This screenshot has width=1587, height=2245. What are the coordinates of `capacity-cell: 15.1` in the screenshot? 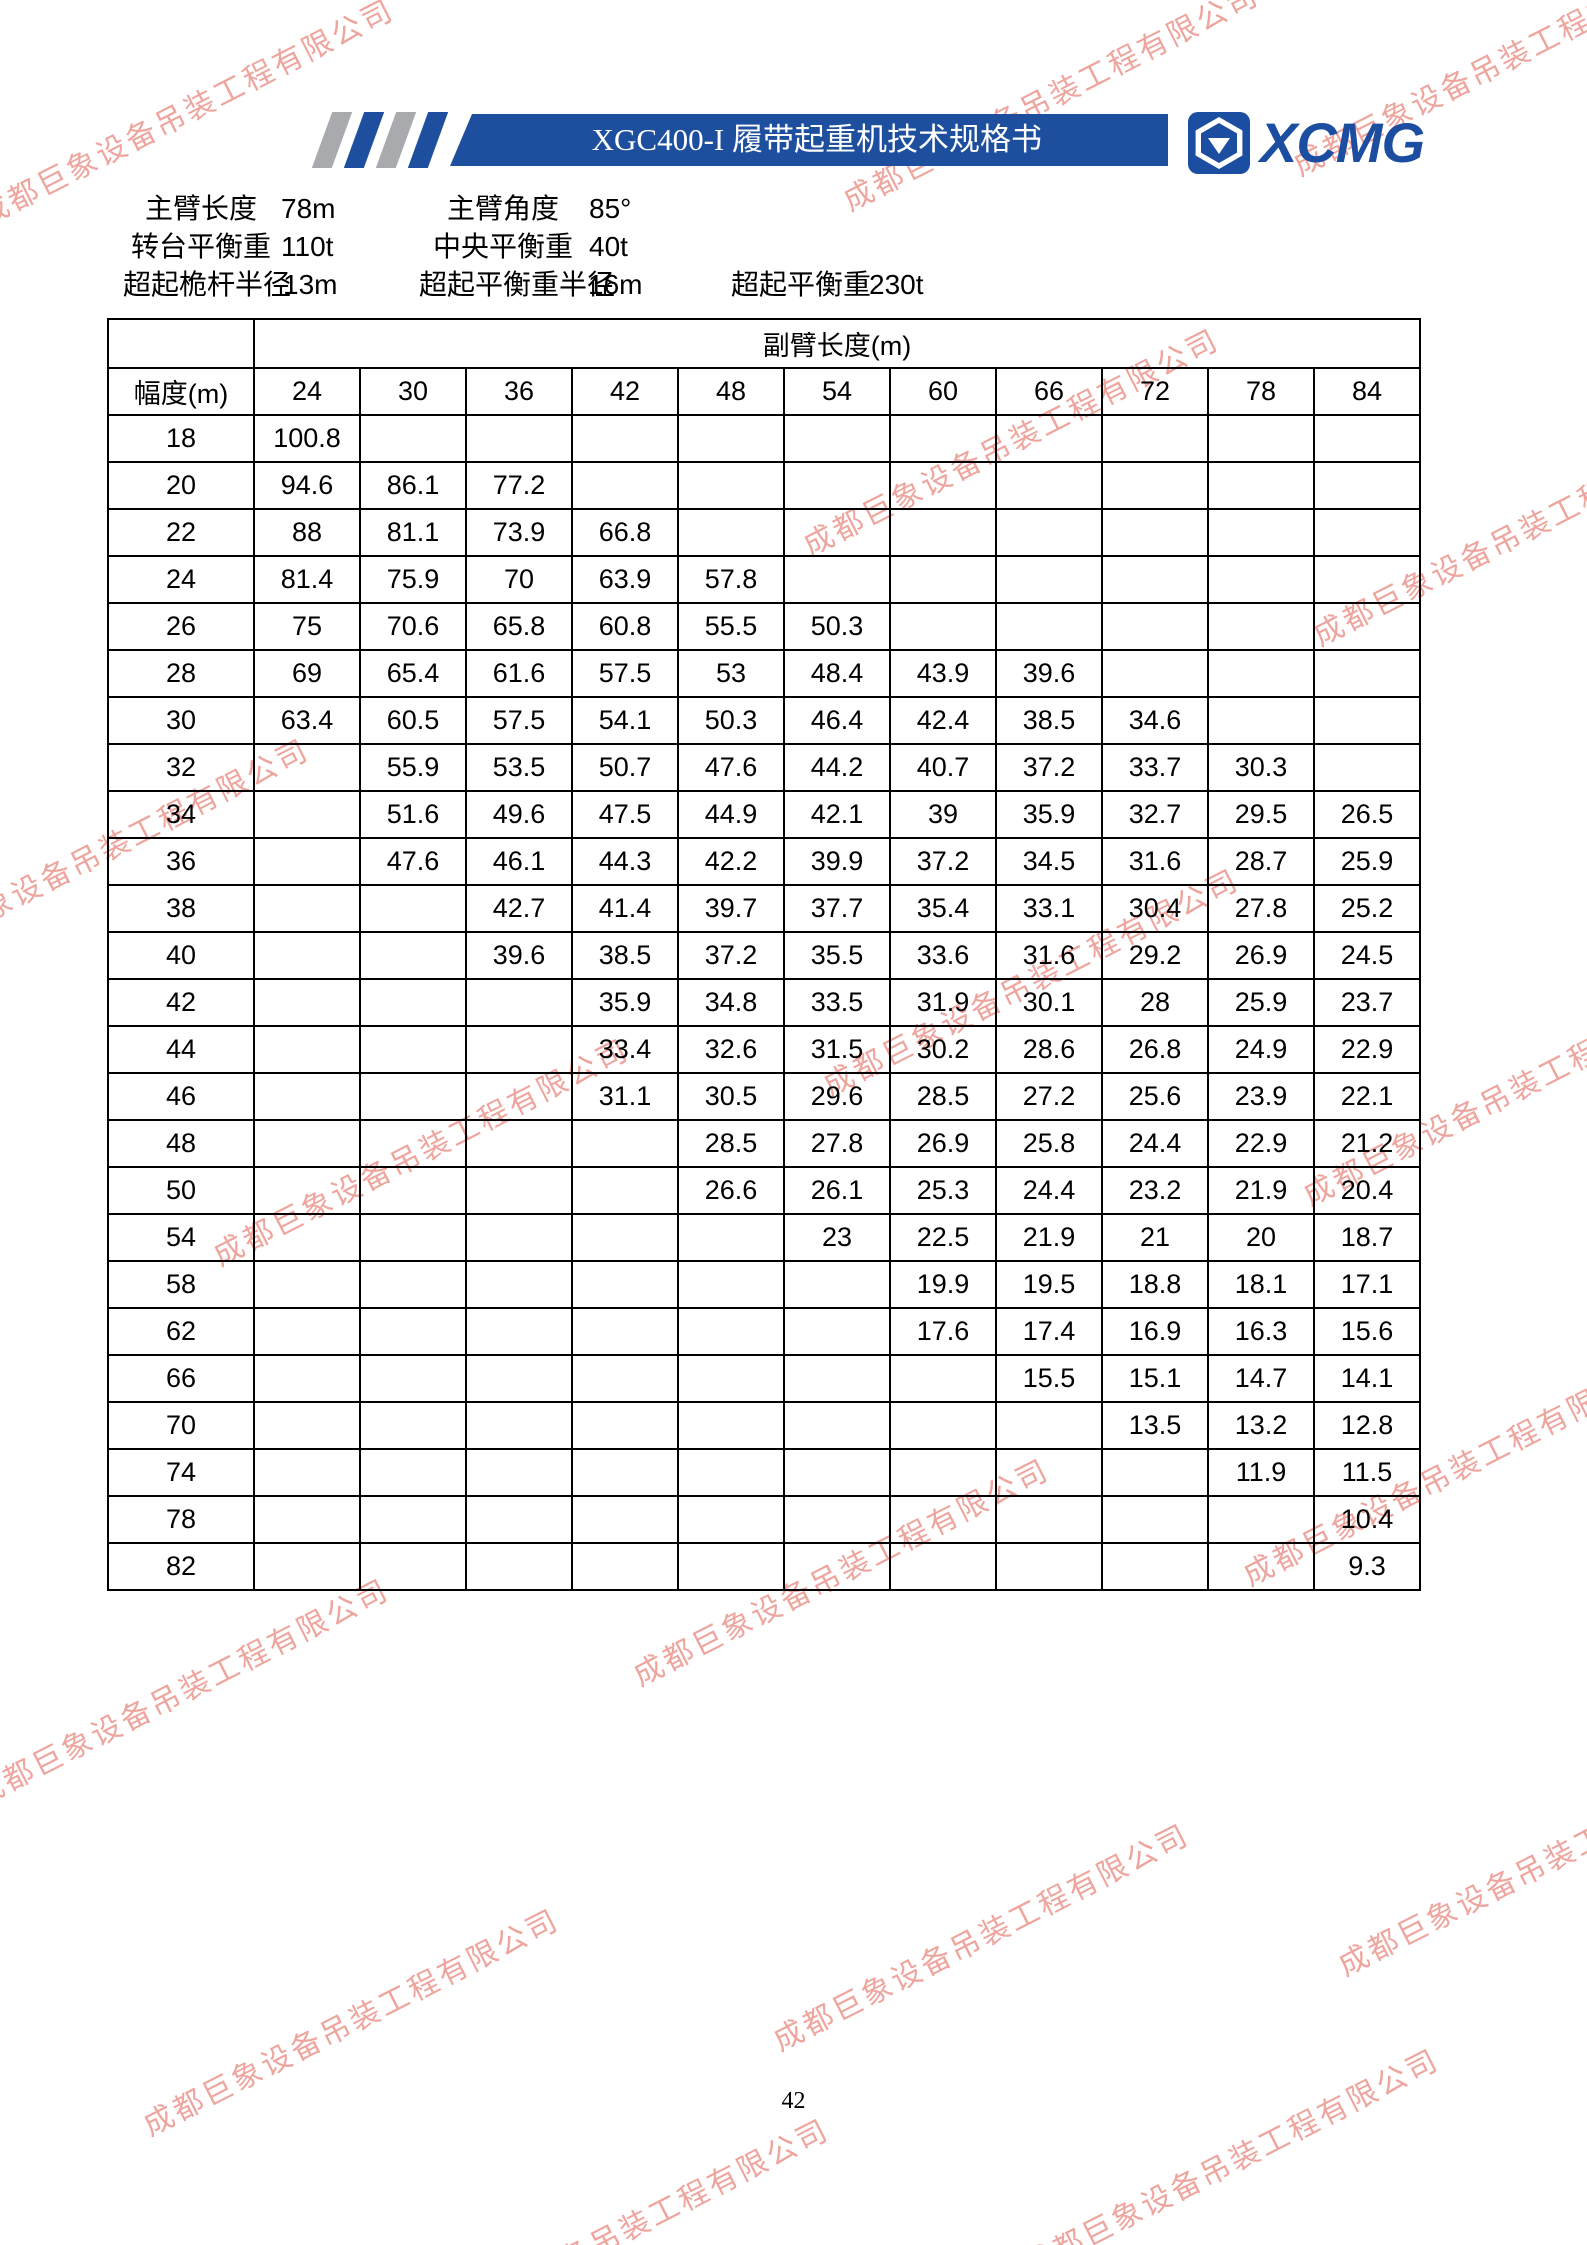 It's located at (1155, 1378).